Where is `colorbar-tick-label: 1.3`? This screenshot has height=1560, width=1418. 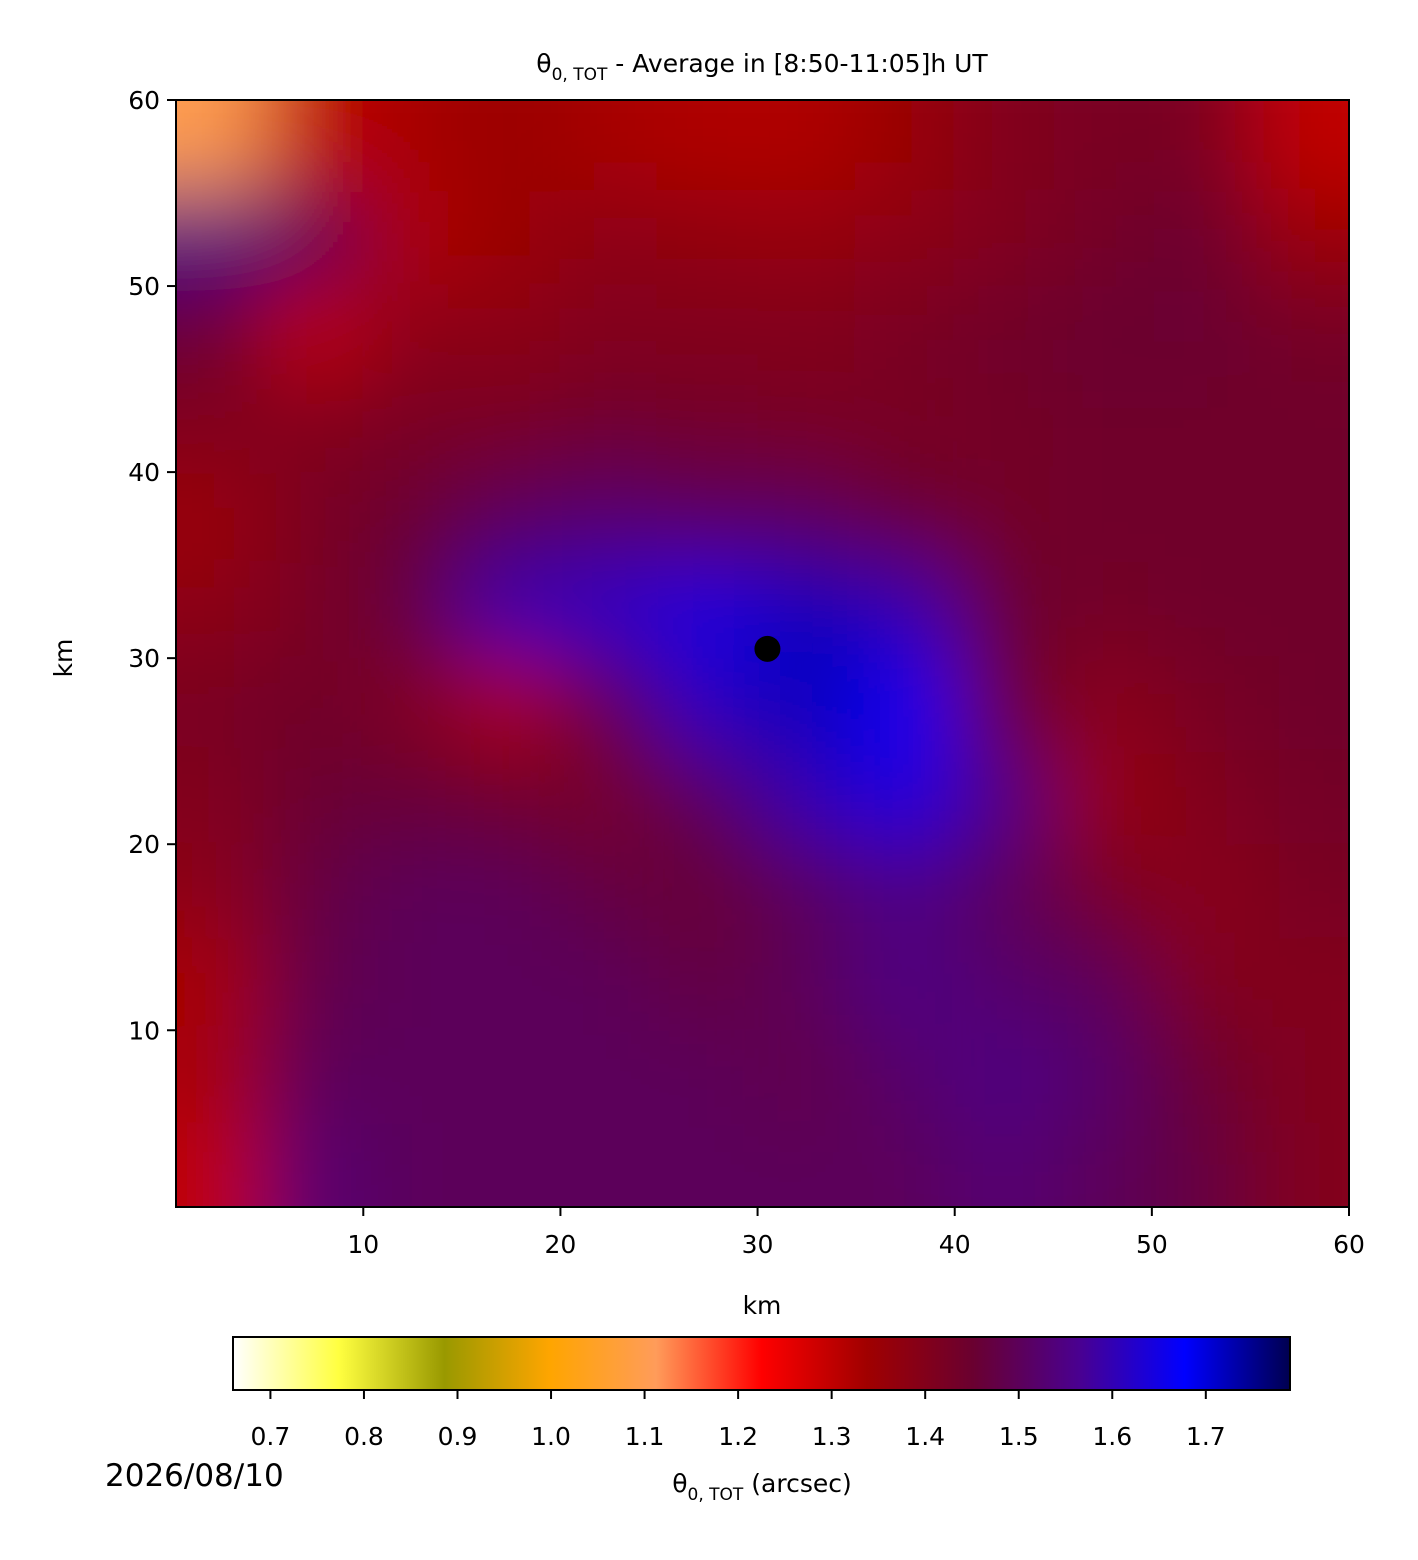 colorbar-tick-label: 1.3 is located at coordinates (832, 1436).